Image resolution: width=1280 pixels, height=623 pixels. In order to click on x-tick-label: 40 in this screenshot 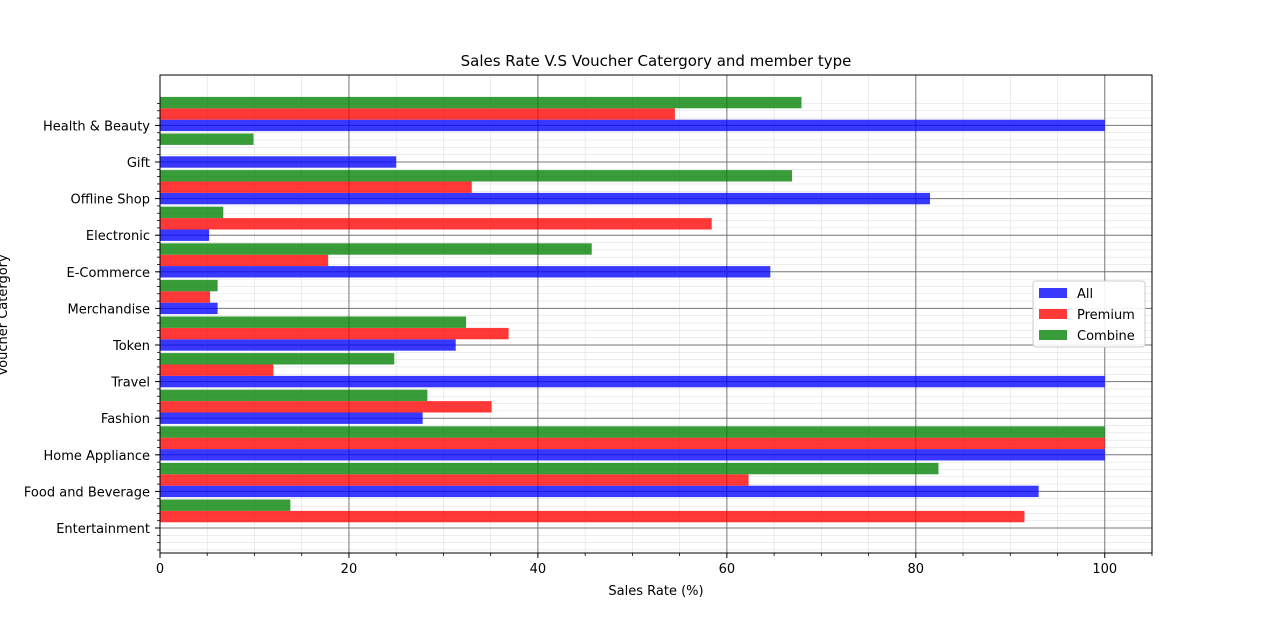, I will do `click(538, 569)`.